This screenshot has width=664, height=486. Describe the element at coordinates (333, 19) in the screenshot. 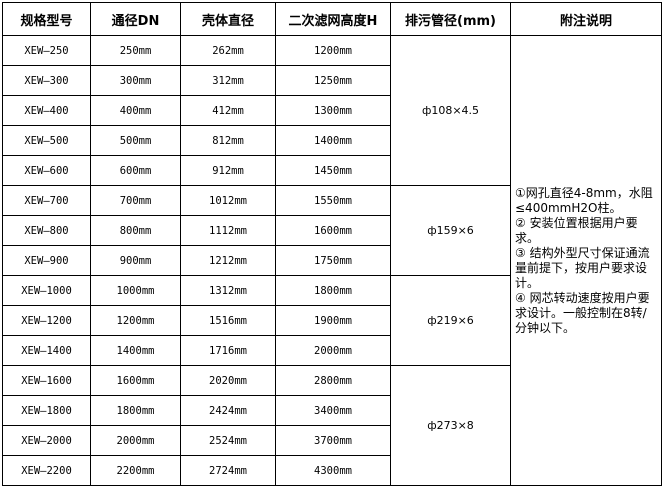

I see `column-header: 二次滤网高度H` at that location.